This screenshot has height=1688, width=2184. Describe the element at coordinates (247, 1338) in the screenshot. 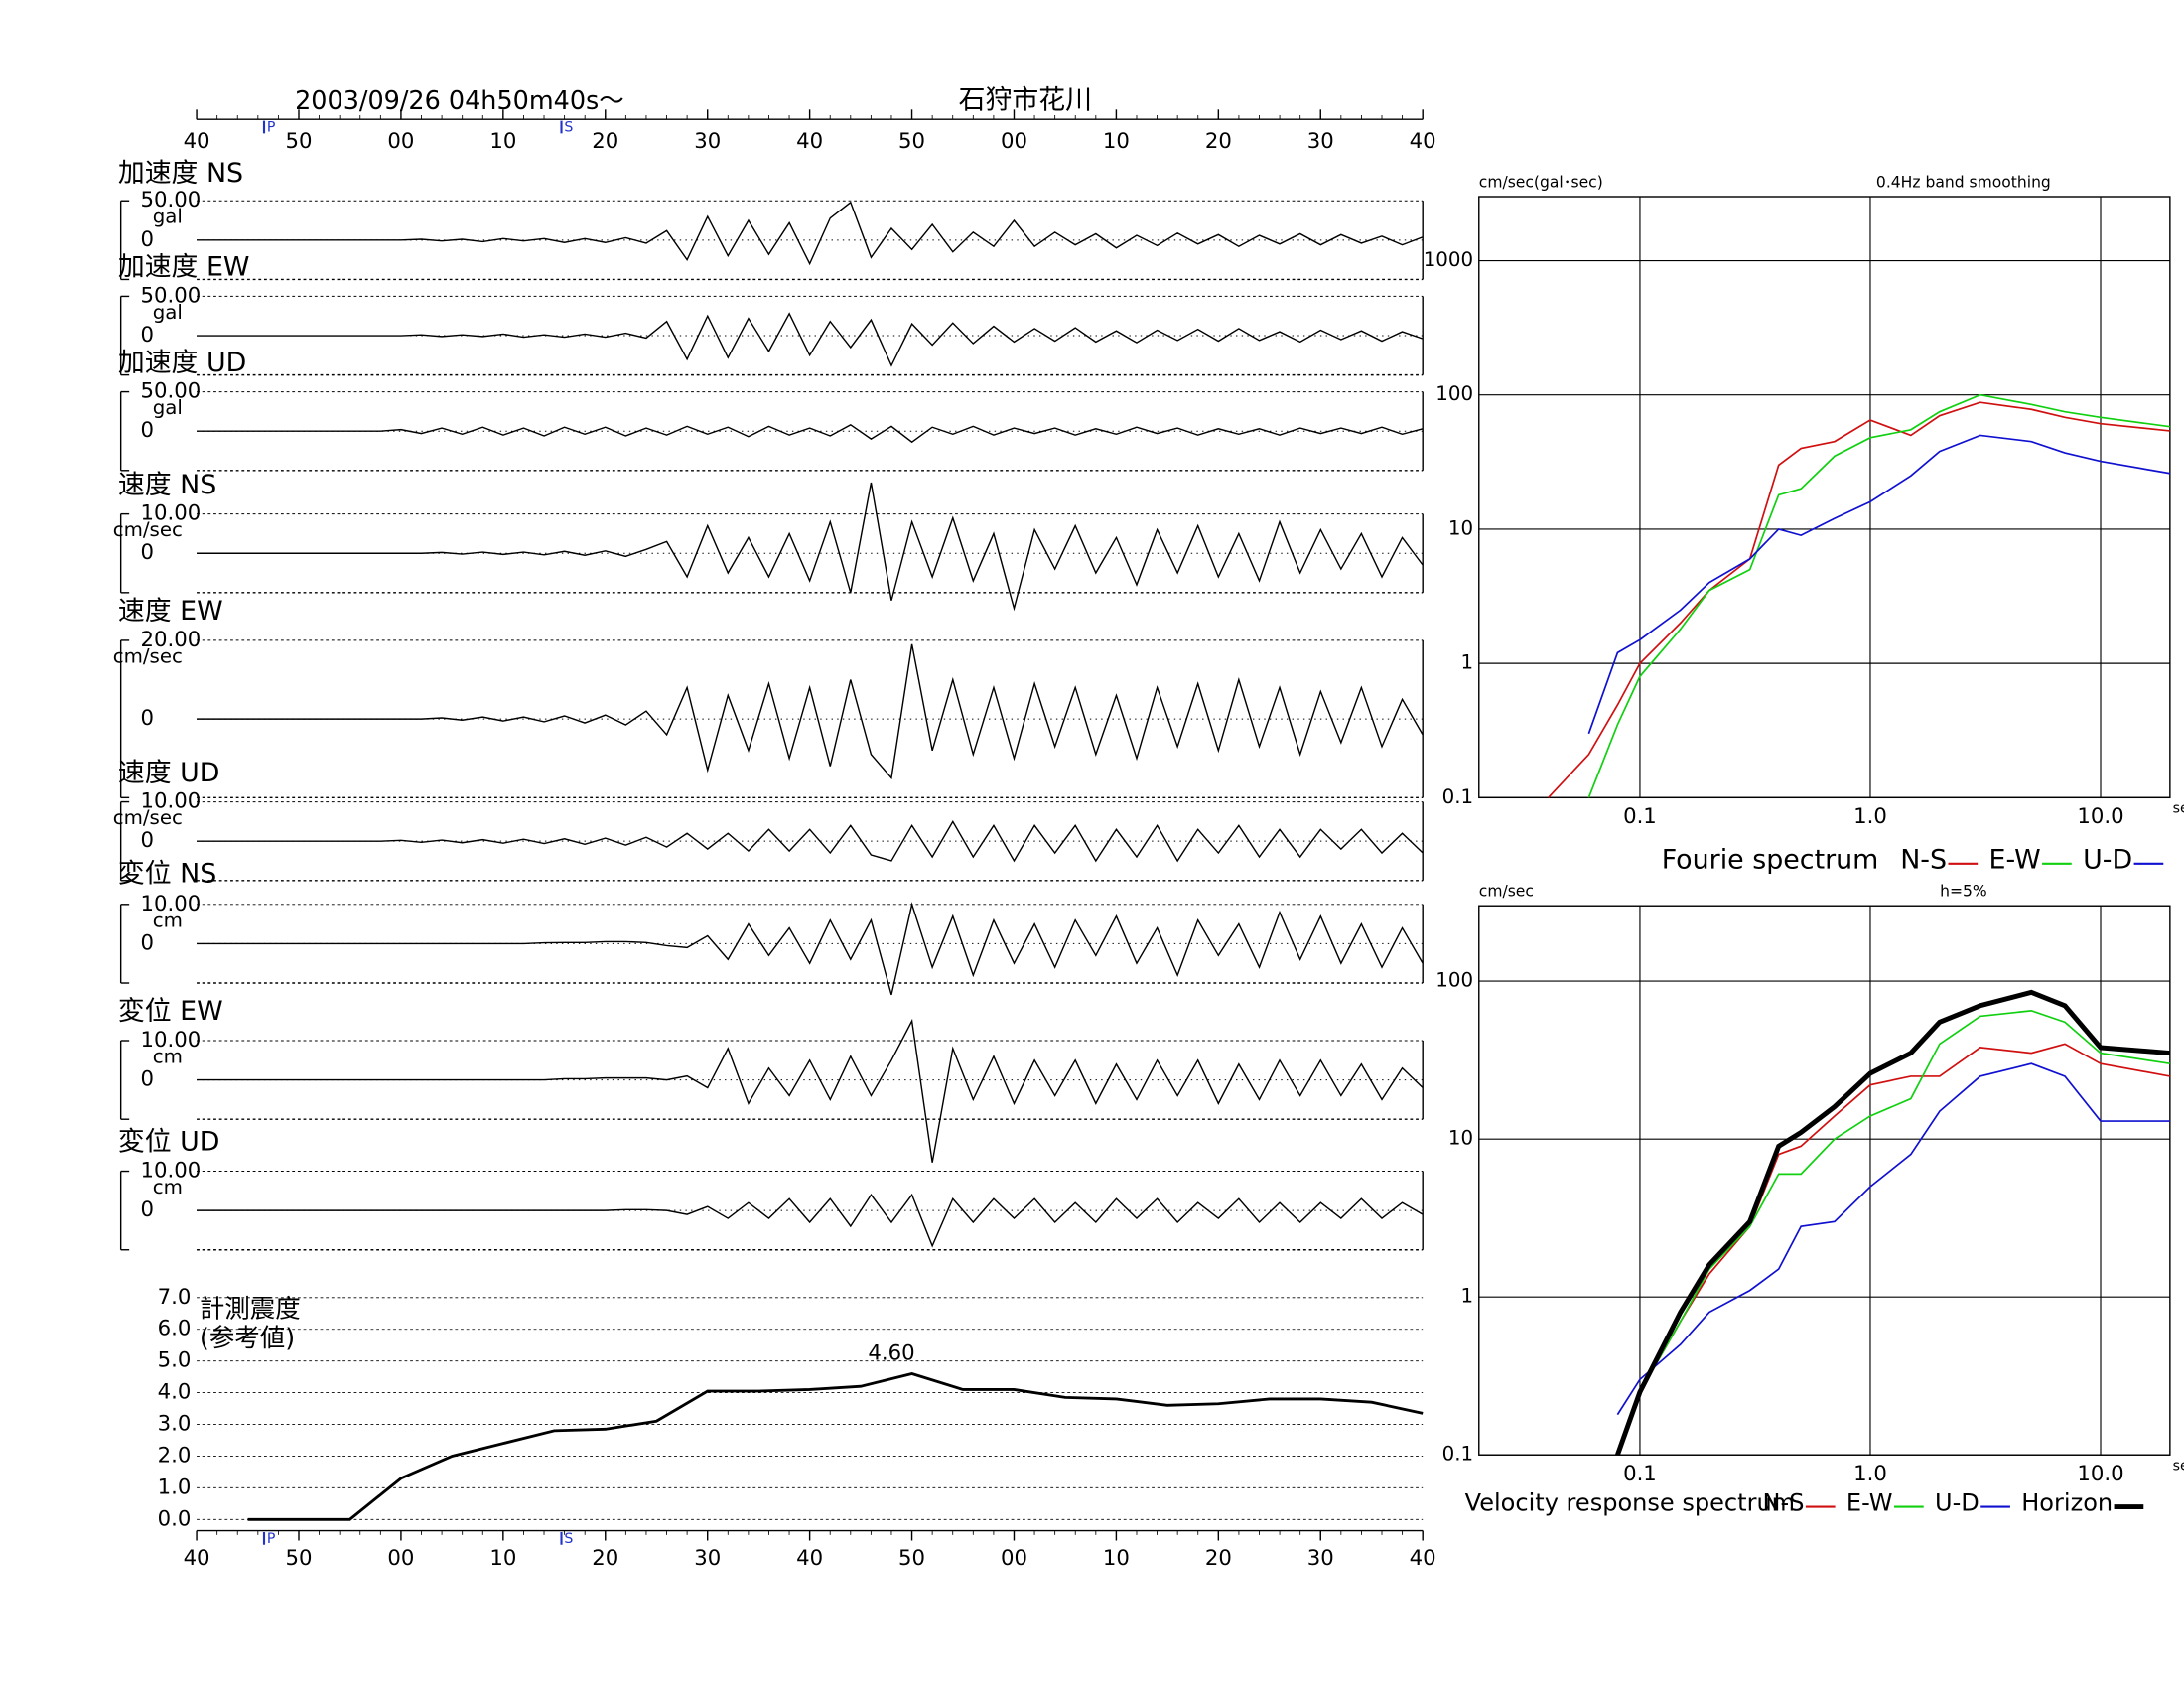

I see `panel-subtitle: (参考値)` at that location.